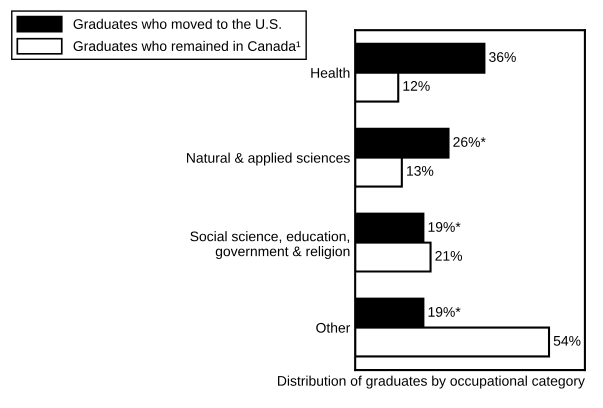  What do you see at coordinates (502, 57) in the screenshot?
I see `data-label: 36%` at bounding box center [502, 57].